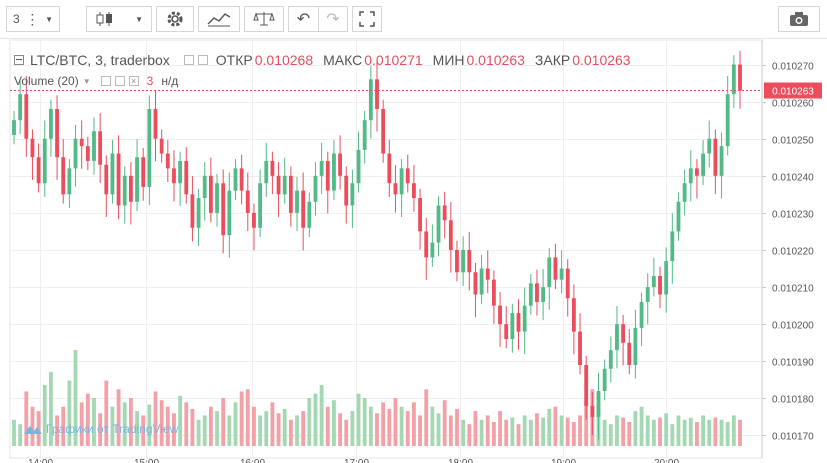 The width and height of the screenshot is (827, 463). What do you see at coordinates (793, 178) in the screenshot?
I see `y-tick-label: 0.010240` at bounding box center [793, 178].